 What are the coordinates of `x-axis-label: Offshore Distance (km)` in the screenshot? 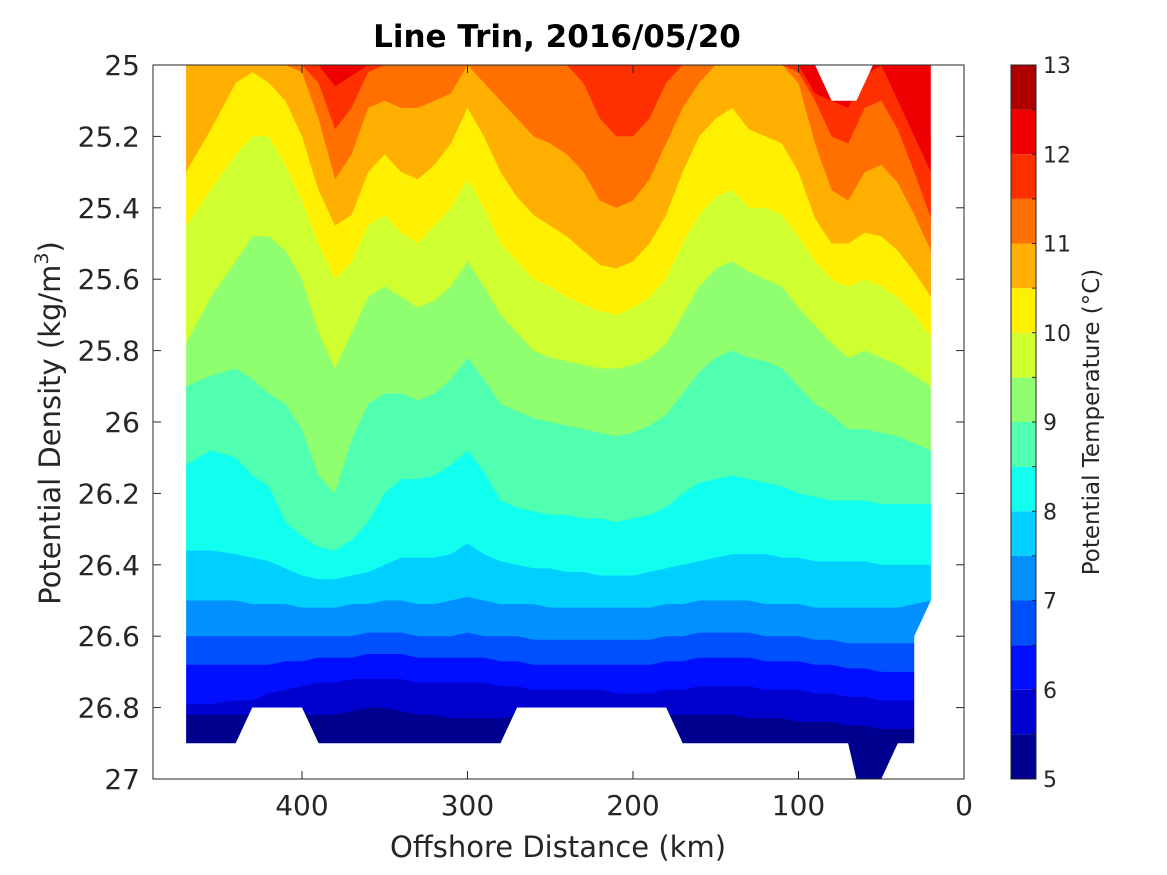 It's located at (558, 847).